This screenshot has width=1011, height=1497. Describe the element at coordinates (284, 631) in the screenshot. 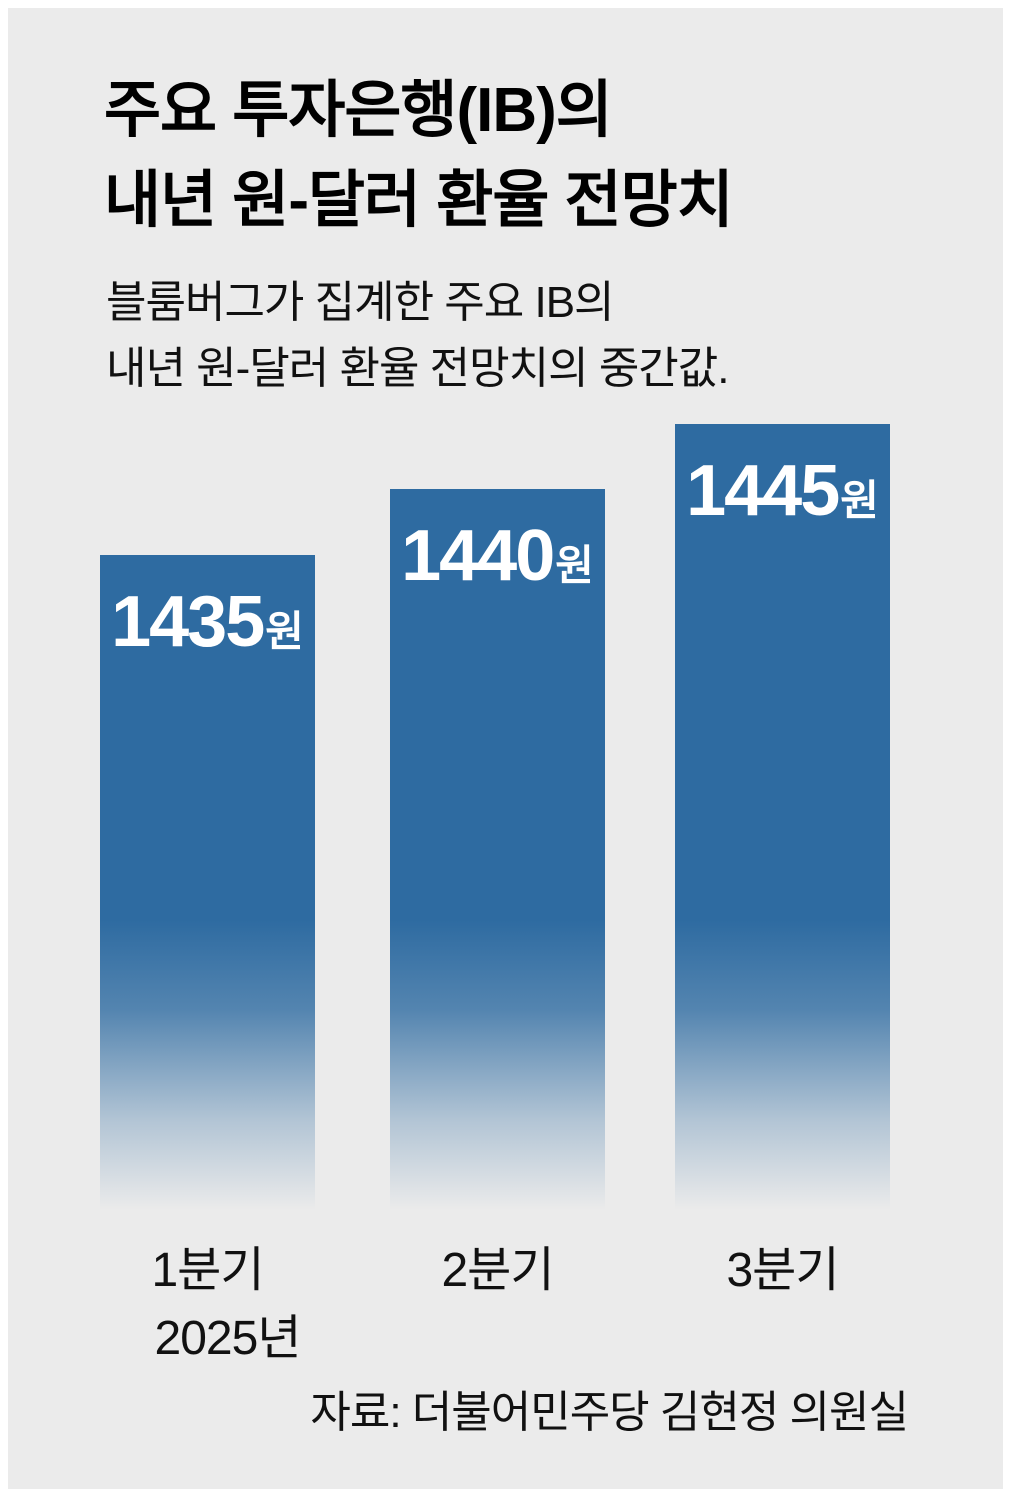

I see `bar-q1-unit: 원` at that location.